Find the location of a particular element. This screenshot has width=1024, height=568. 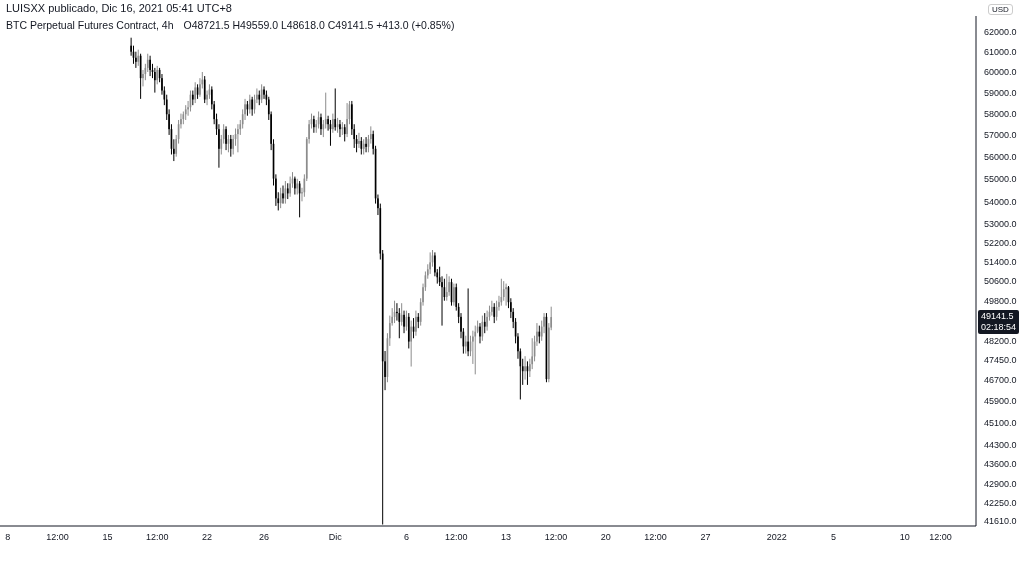

y-tick-label: 47450.0 is located at coordinates (1000, 360).